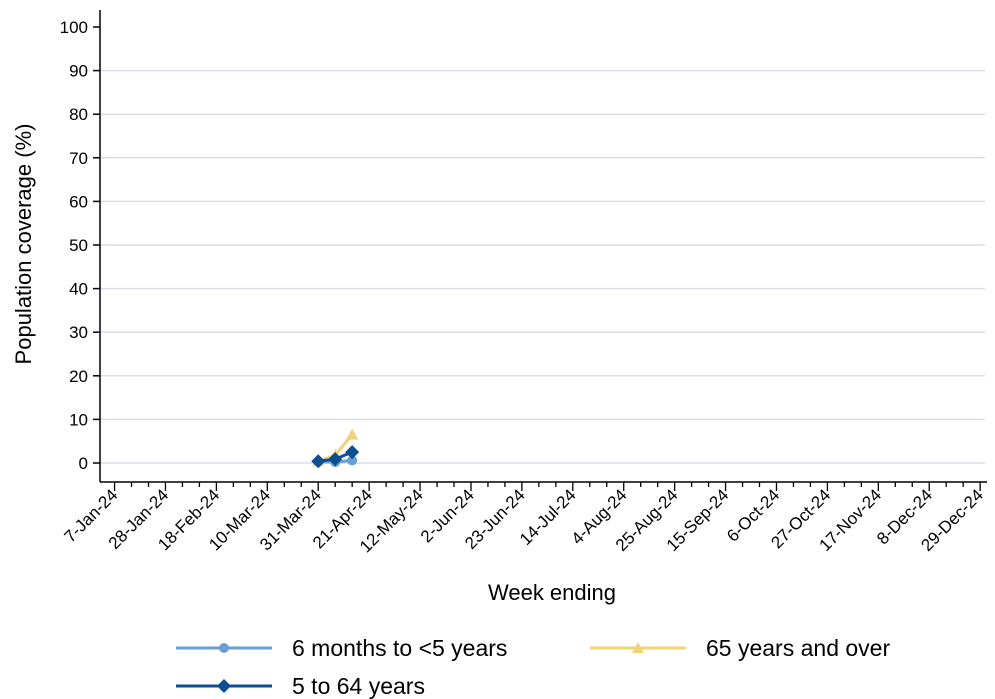 Image resolution: width=995 pixels, height=699 pixels. What do you see at coordinates (78, 71) in the screenshot?
I see `y-tick-label: 90` at bounding box center [78, 71].